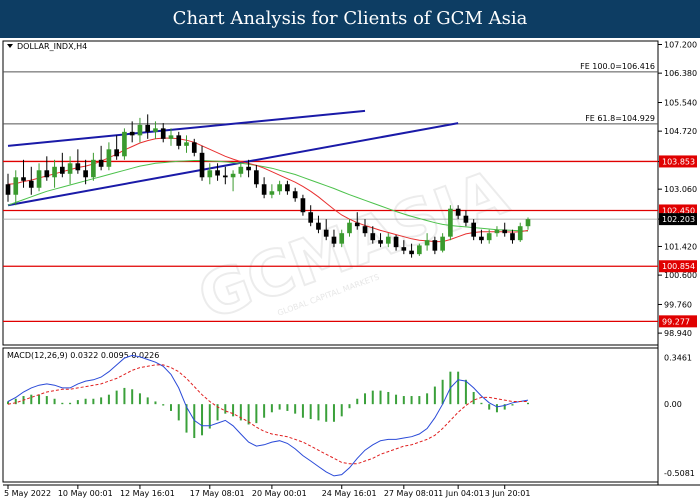 This screenshot has height=500, width=700. I want to click on symbol-label: DOLLAR_INDX,H4, so click(47, 46).